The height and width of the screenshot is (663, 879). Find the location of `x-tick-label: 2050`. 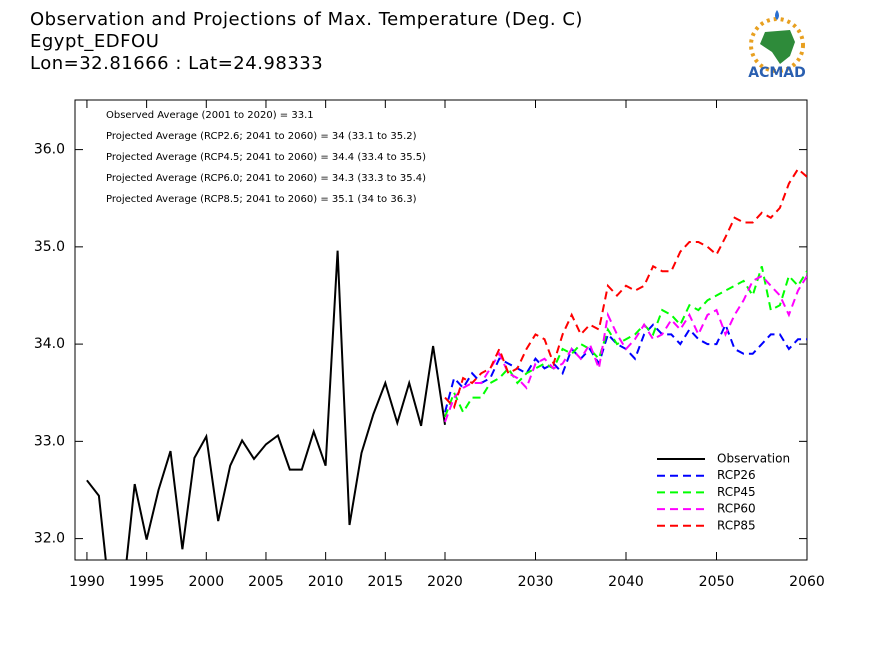

x-tick-label: 2050 is located at coordinates (717, 582).